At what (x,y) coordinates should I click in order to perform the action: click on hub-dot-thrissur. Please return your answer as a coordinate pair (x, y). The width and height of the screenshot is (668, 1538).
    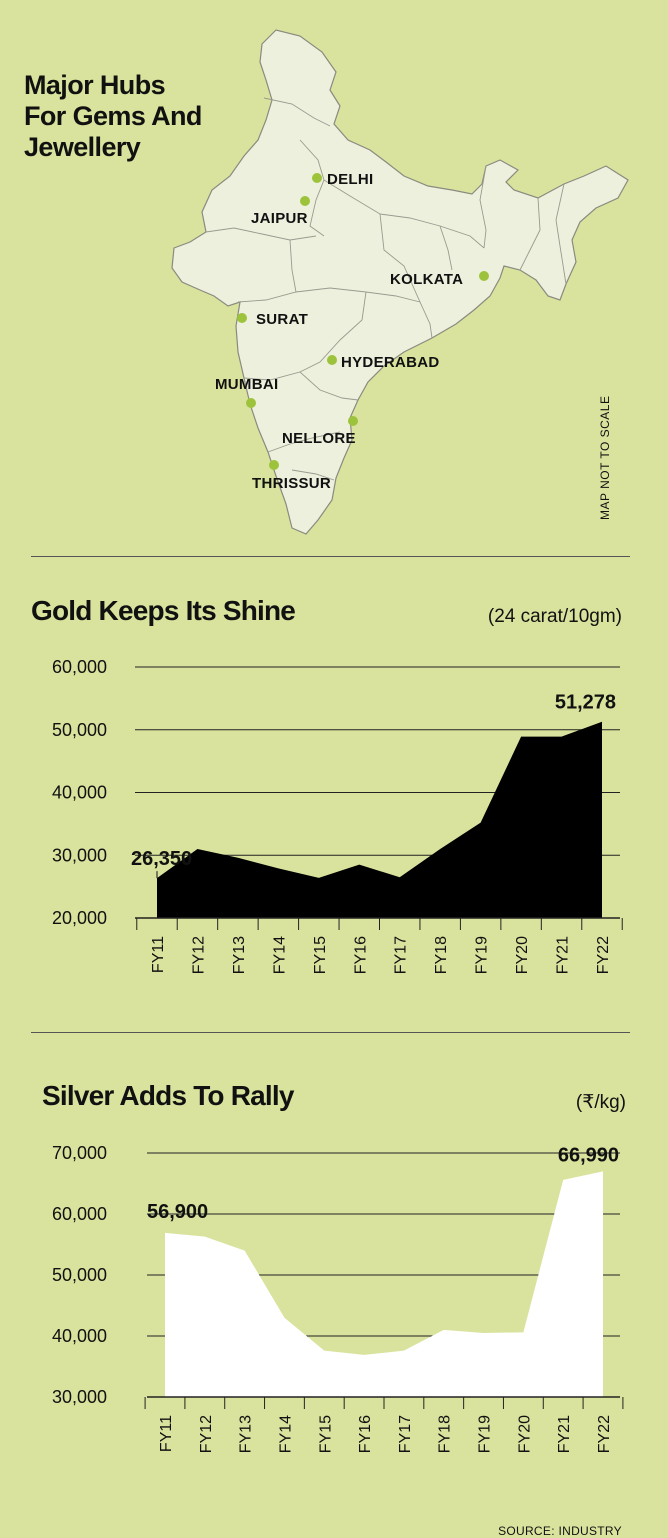
    Looking at the image, I should click on (274, 465).